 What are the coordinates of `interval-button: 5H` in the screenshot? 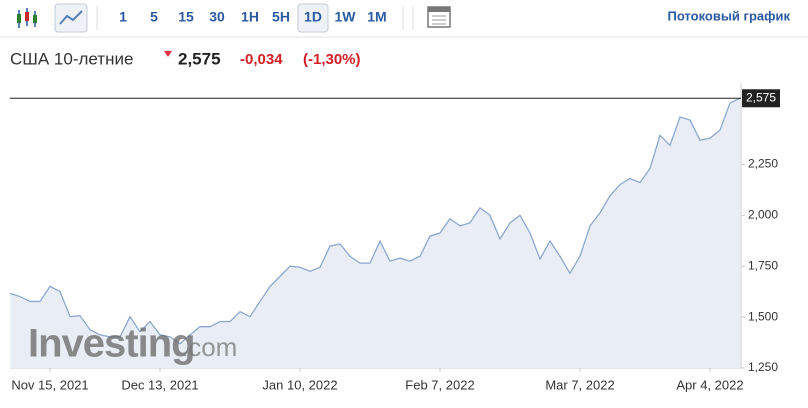 It's located at (281, 17).